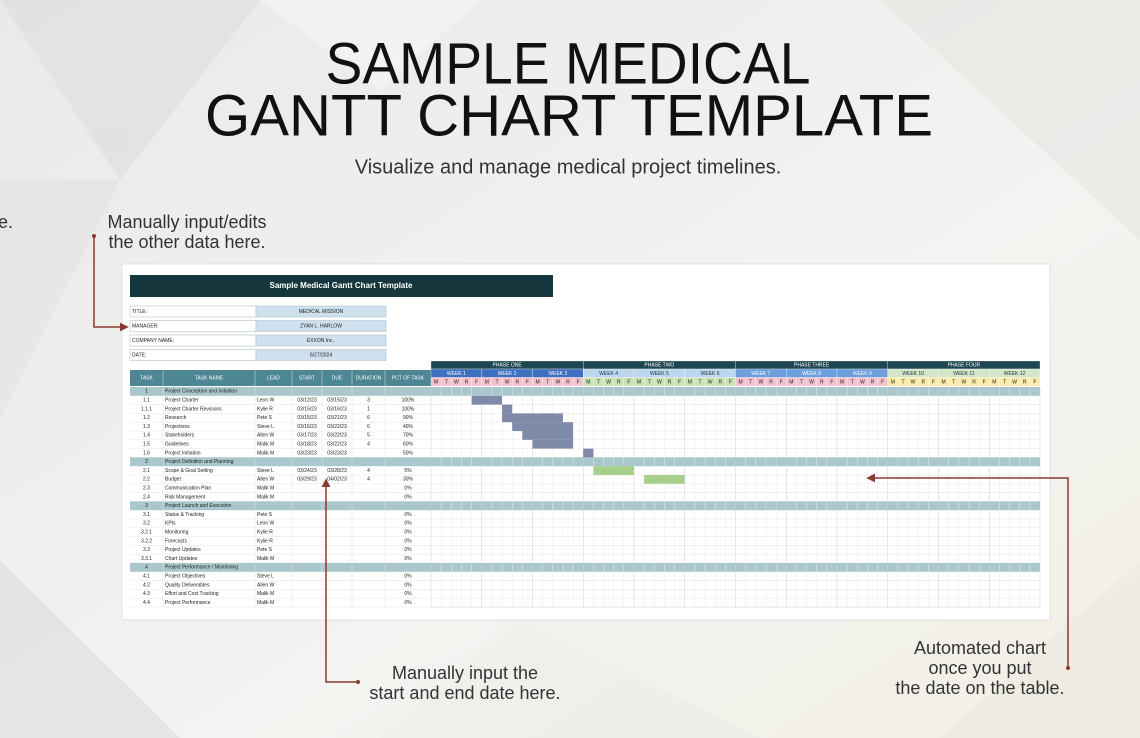 This screenshot has width=1140, height=738. What do you see at coordinates (811, 374) in the screenshot?
I see `week-label: WEEK 8` at bounding box center [811, 374].